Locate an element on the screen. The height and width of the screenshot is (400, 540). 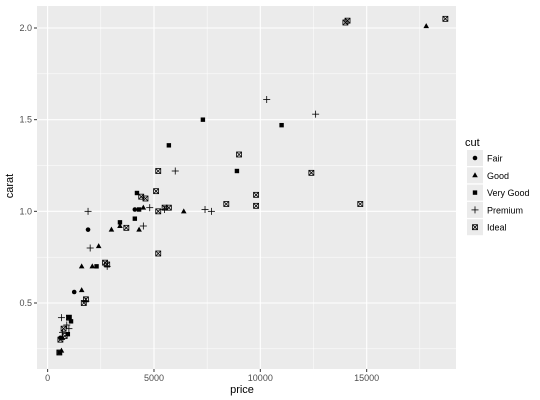
legend-key-very-good is located at coordinates (475, 192).